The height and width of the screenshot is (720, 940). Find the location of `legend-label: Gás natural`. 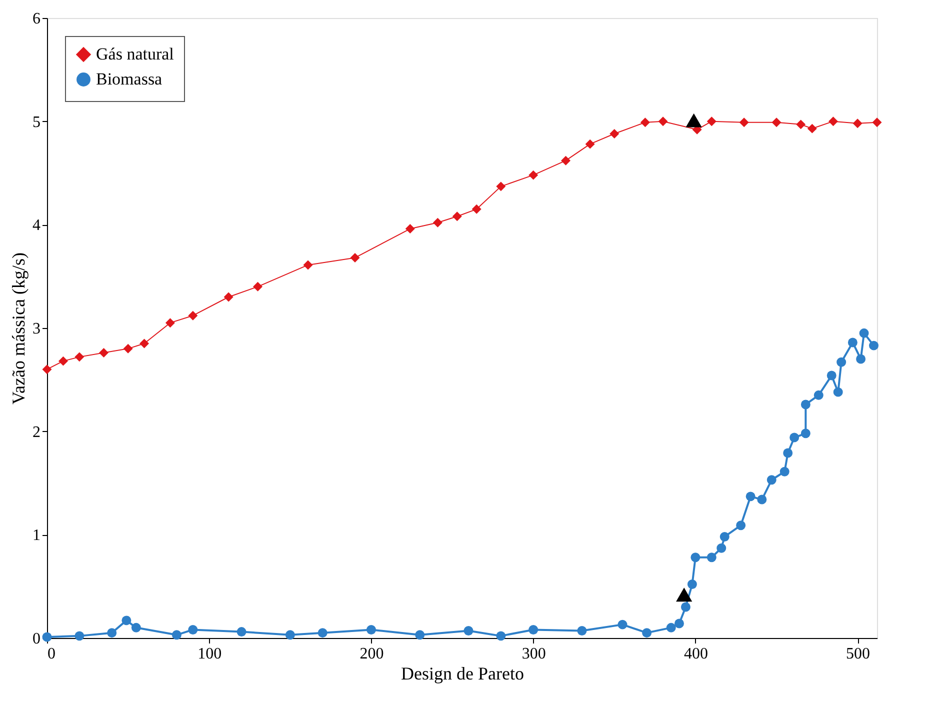

legend-label: Gás natural is located at coordinates (135, 54).